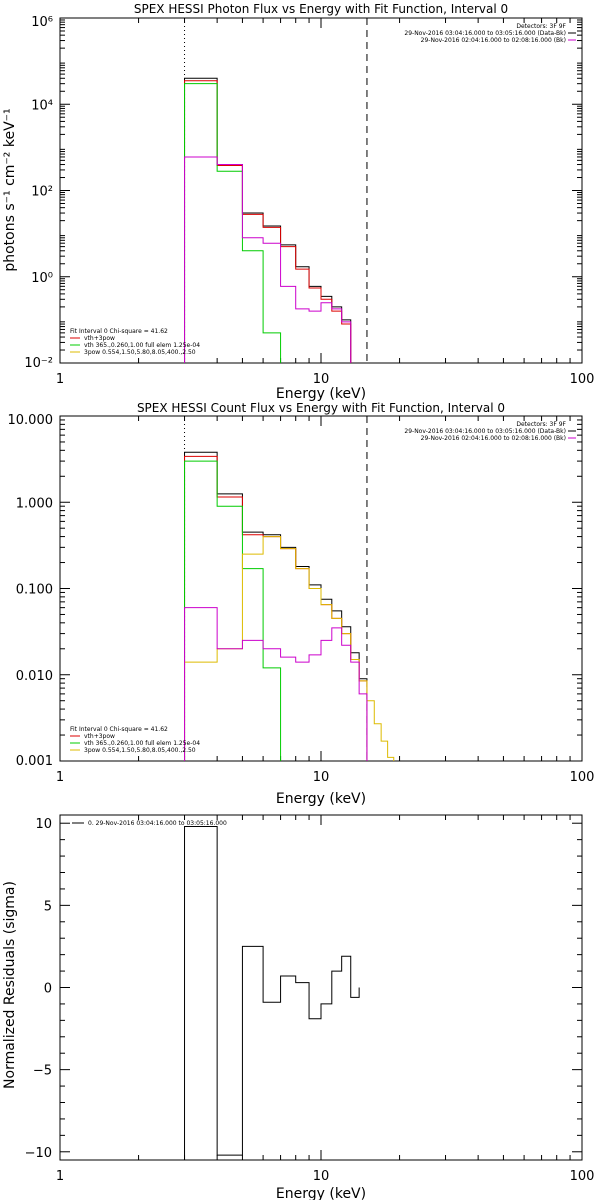  Describe the element at coordinates (42, 105) in the screenshot. I see `y-tick-label: 10⁴` at that location.